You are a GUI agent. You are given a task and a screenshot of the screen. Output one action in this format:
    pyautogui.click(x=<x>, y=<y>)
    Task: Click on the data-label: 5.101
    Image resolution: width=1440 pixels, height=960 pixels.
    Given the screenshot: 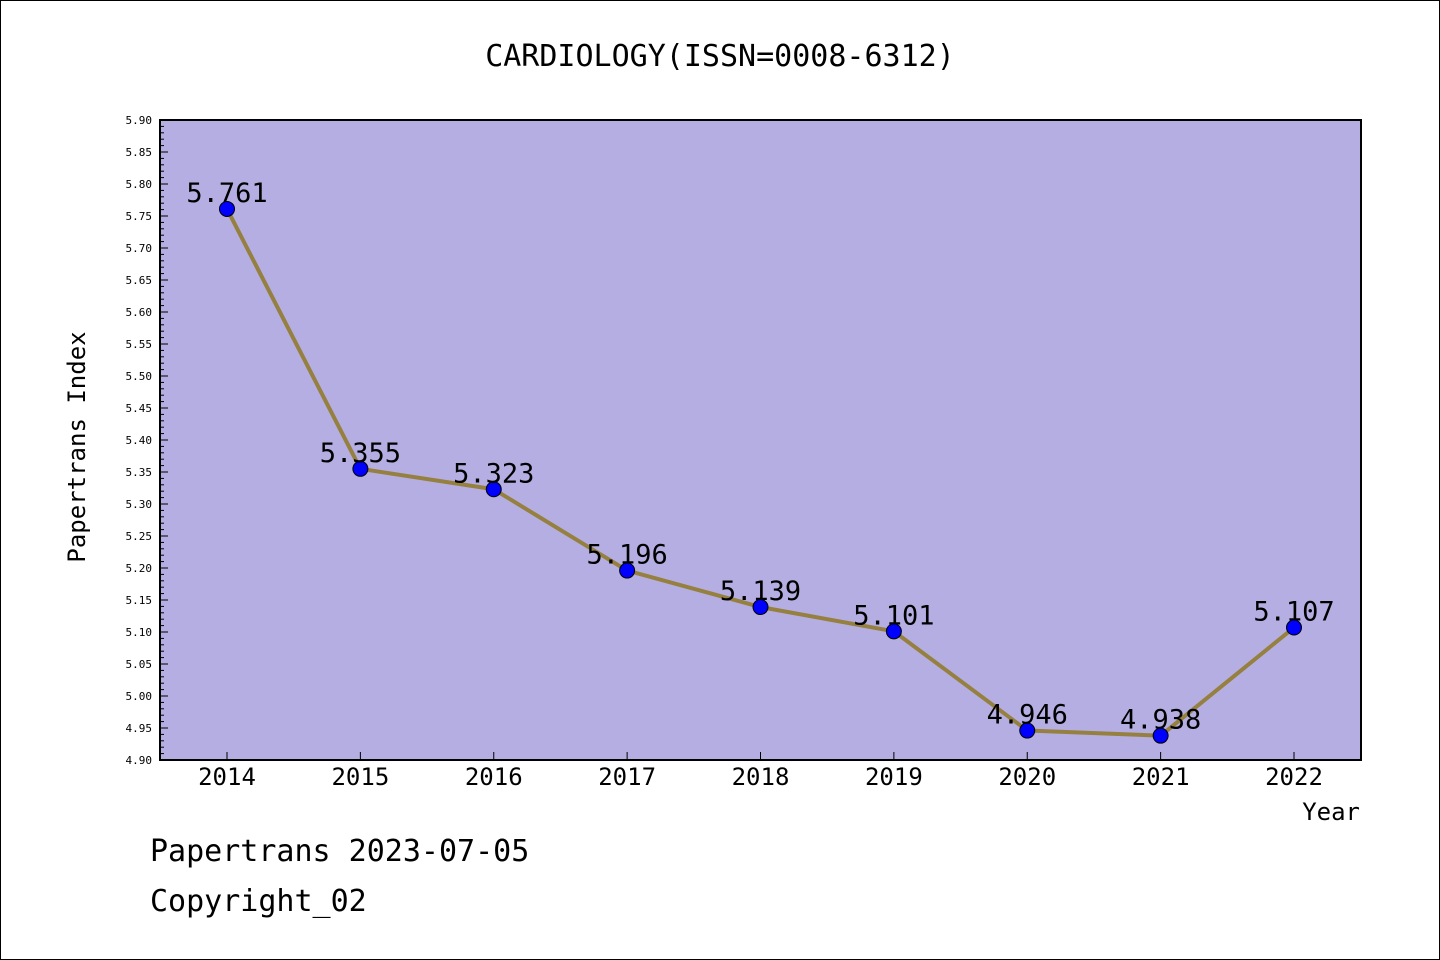 What is the action you would take?
    pyautogui.click(x=893, y=615)
    